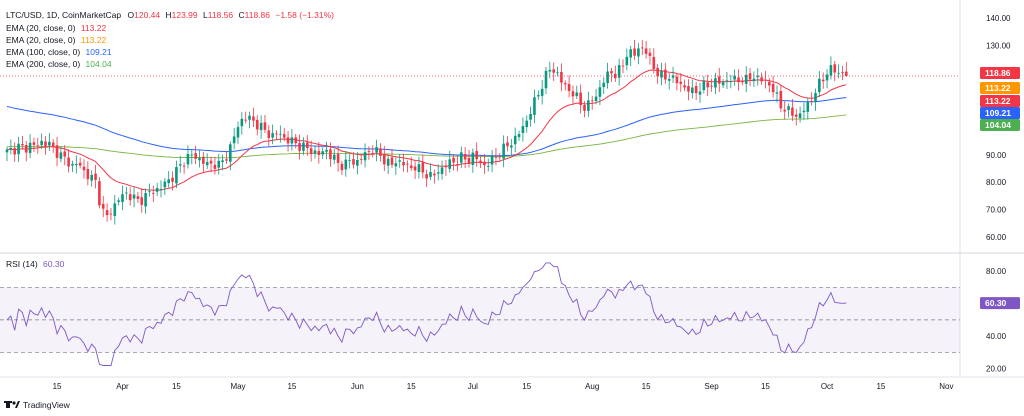 The image size is (1024, 416). I want to click on indicator-rsi: RSI (14) 60.30, so click(35, 264).